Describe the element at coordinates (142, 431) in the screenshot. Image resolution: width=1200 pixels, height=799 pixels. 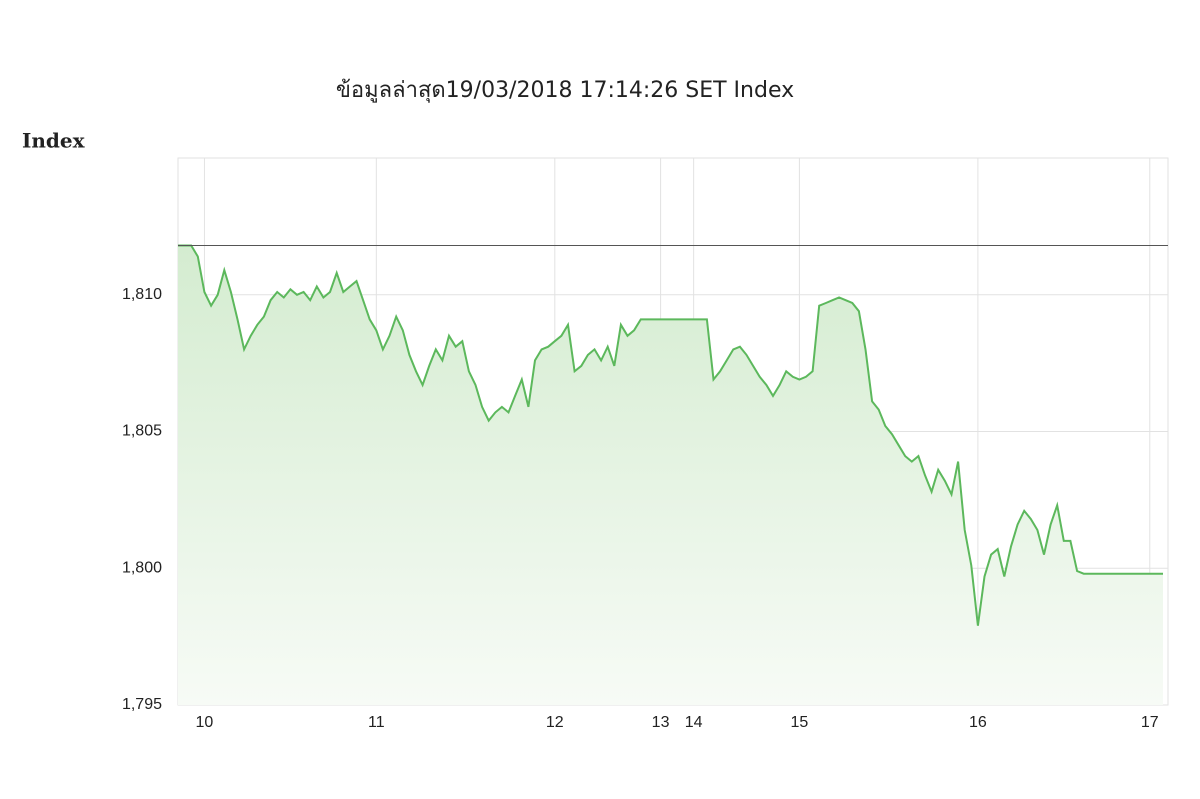
I see `y-tick-label: 1,805` at that location.